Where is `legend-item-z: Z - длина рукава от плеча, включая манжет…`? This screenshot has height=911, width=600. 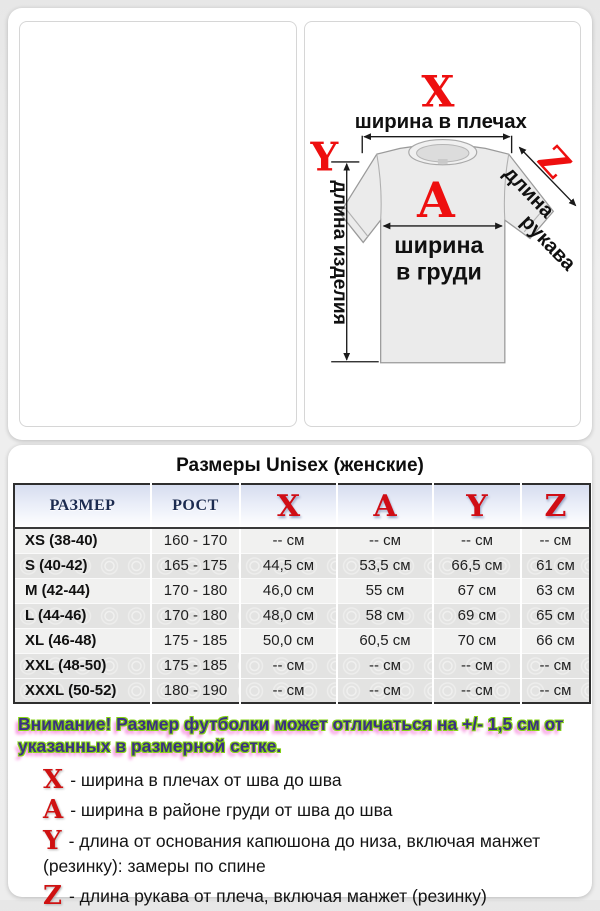
legend-item-z: Z - длина рукава от плеча, включая манжет… is located at coordinates (315, 896).